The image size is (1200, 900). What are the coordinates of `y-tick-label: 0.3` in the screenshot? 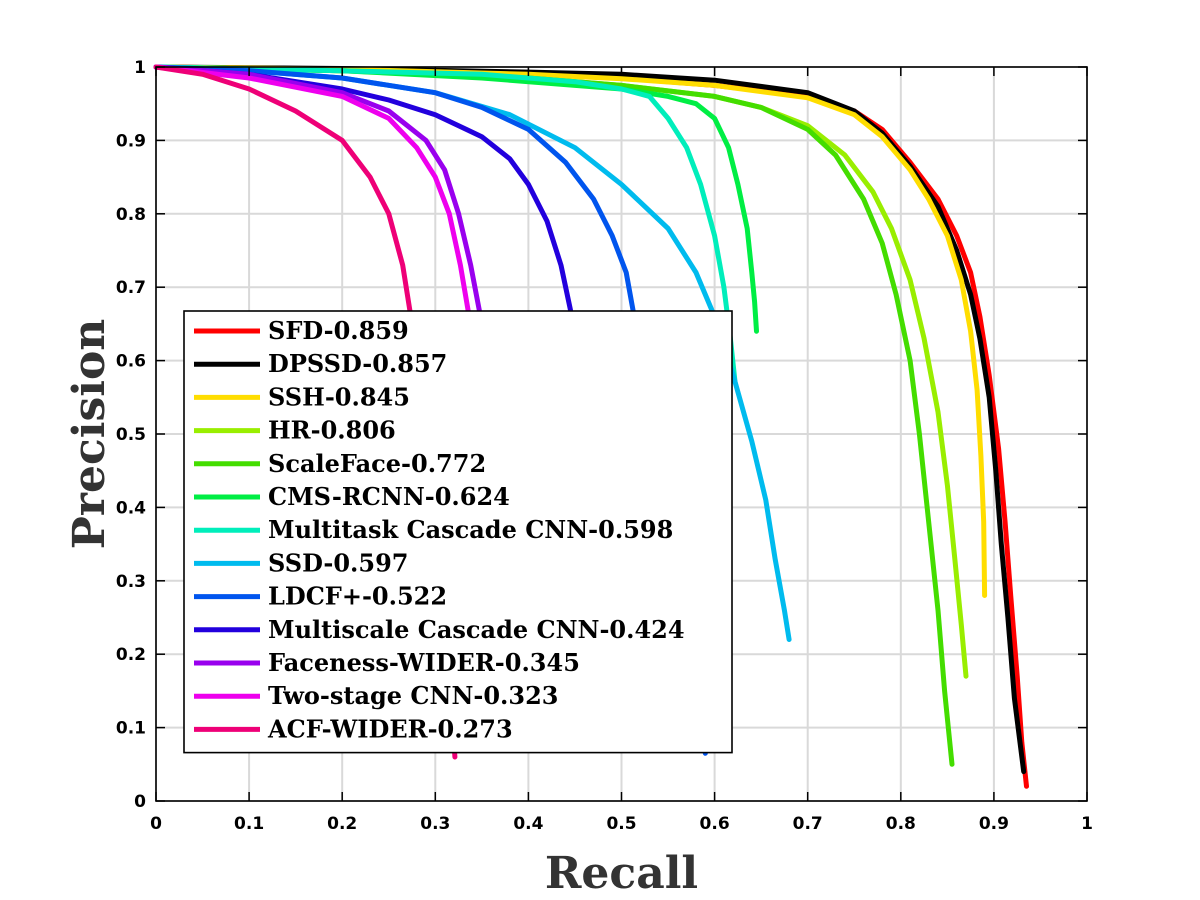 It's located at (131, 582).